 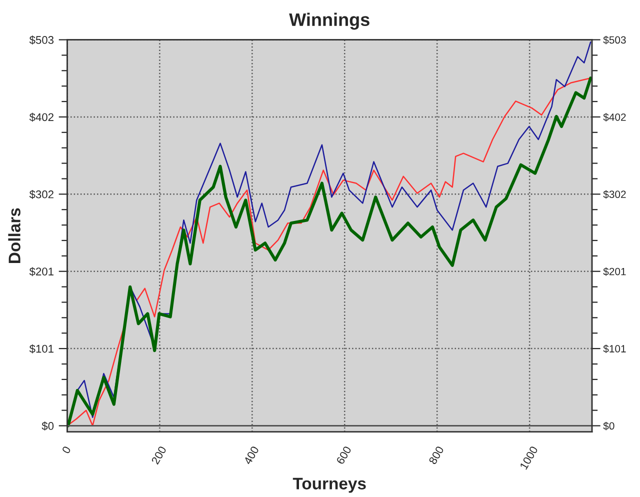 I want to click on chart-title: Winnings, so click(x=329, y=21).